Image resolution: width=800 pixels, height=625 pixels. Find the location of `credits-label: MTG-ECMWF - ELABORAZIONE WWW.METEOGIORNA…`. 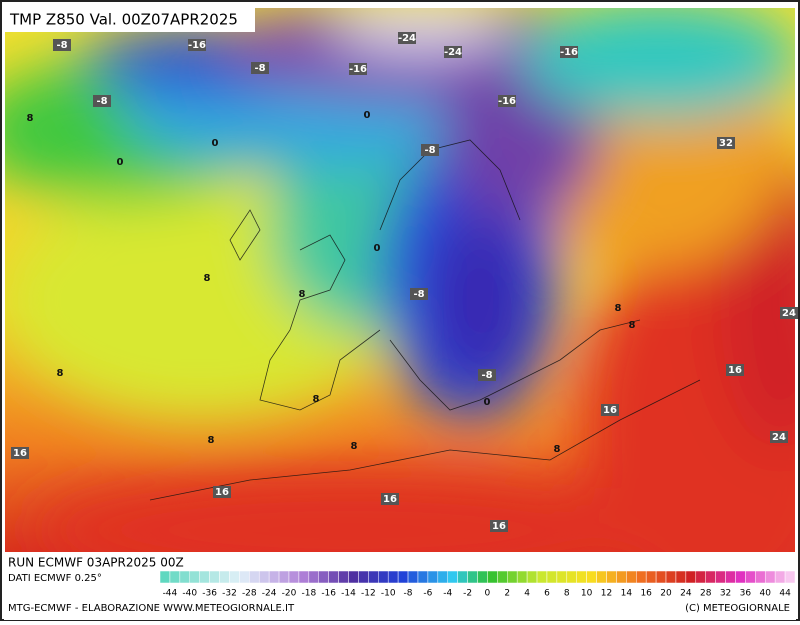

credits-label: MTG-ECMWF - ELABORAZIONE WWW.METEOGIORNA… is located at coordinates (151, 608).